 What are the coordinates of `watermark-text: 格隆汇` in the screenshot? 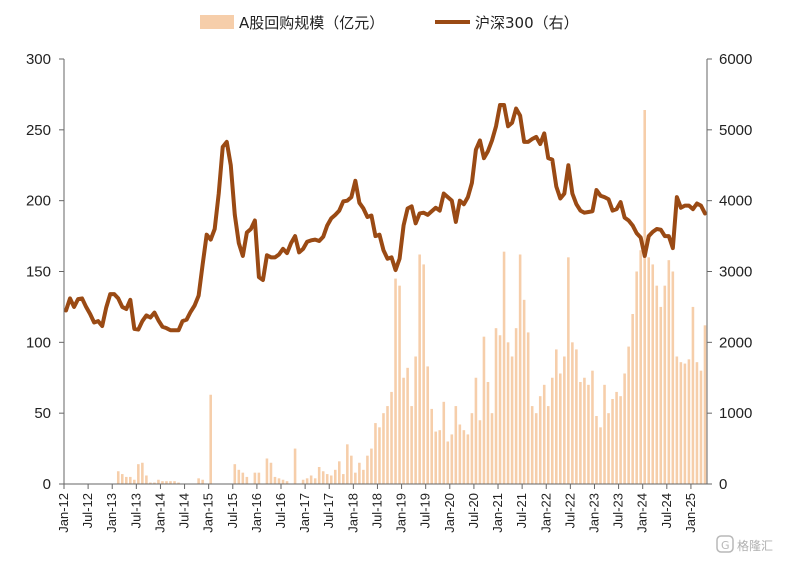 It's located at (755, 545).